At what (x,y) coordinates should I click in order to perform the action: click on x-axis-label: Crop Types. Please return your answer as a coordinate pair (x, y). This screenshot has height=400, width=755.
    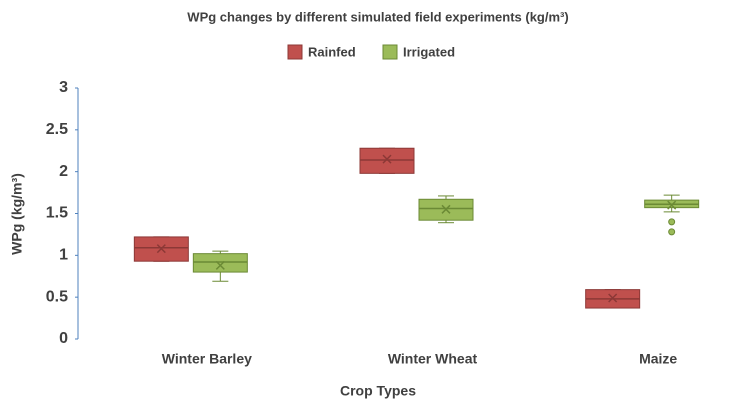
    Looking at the image, I should click on (378, 391).